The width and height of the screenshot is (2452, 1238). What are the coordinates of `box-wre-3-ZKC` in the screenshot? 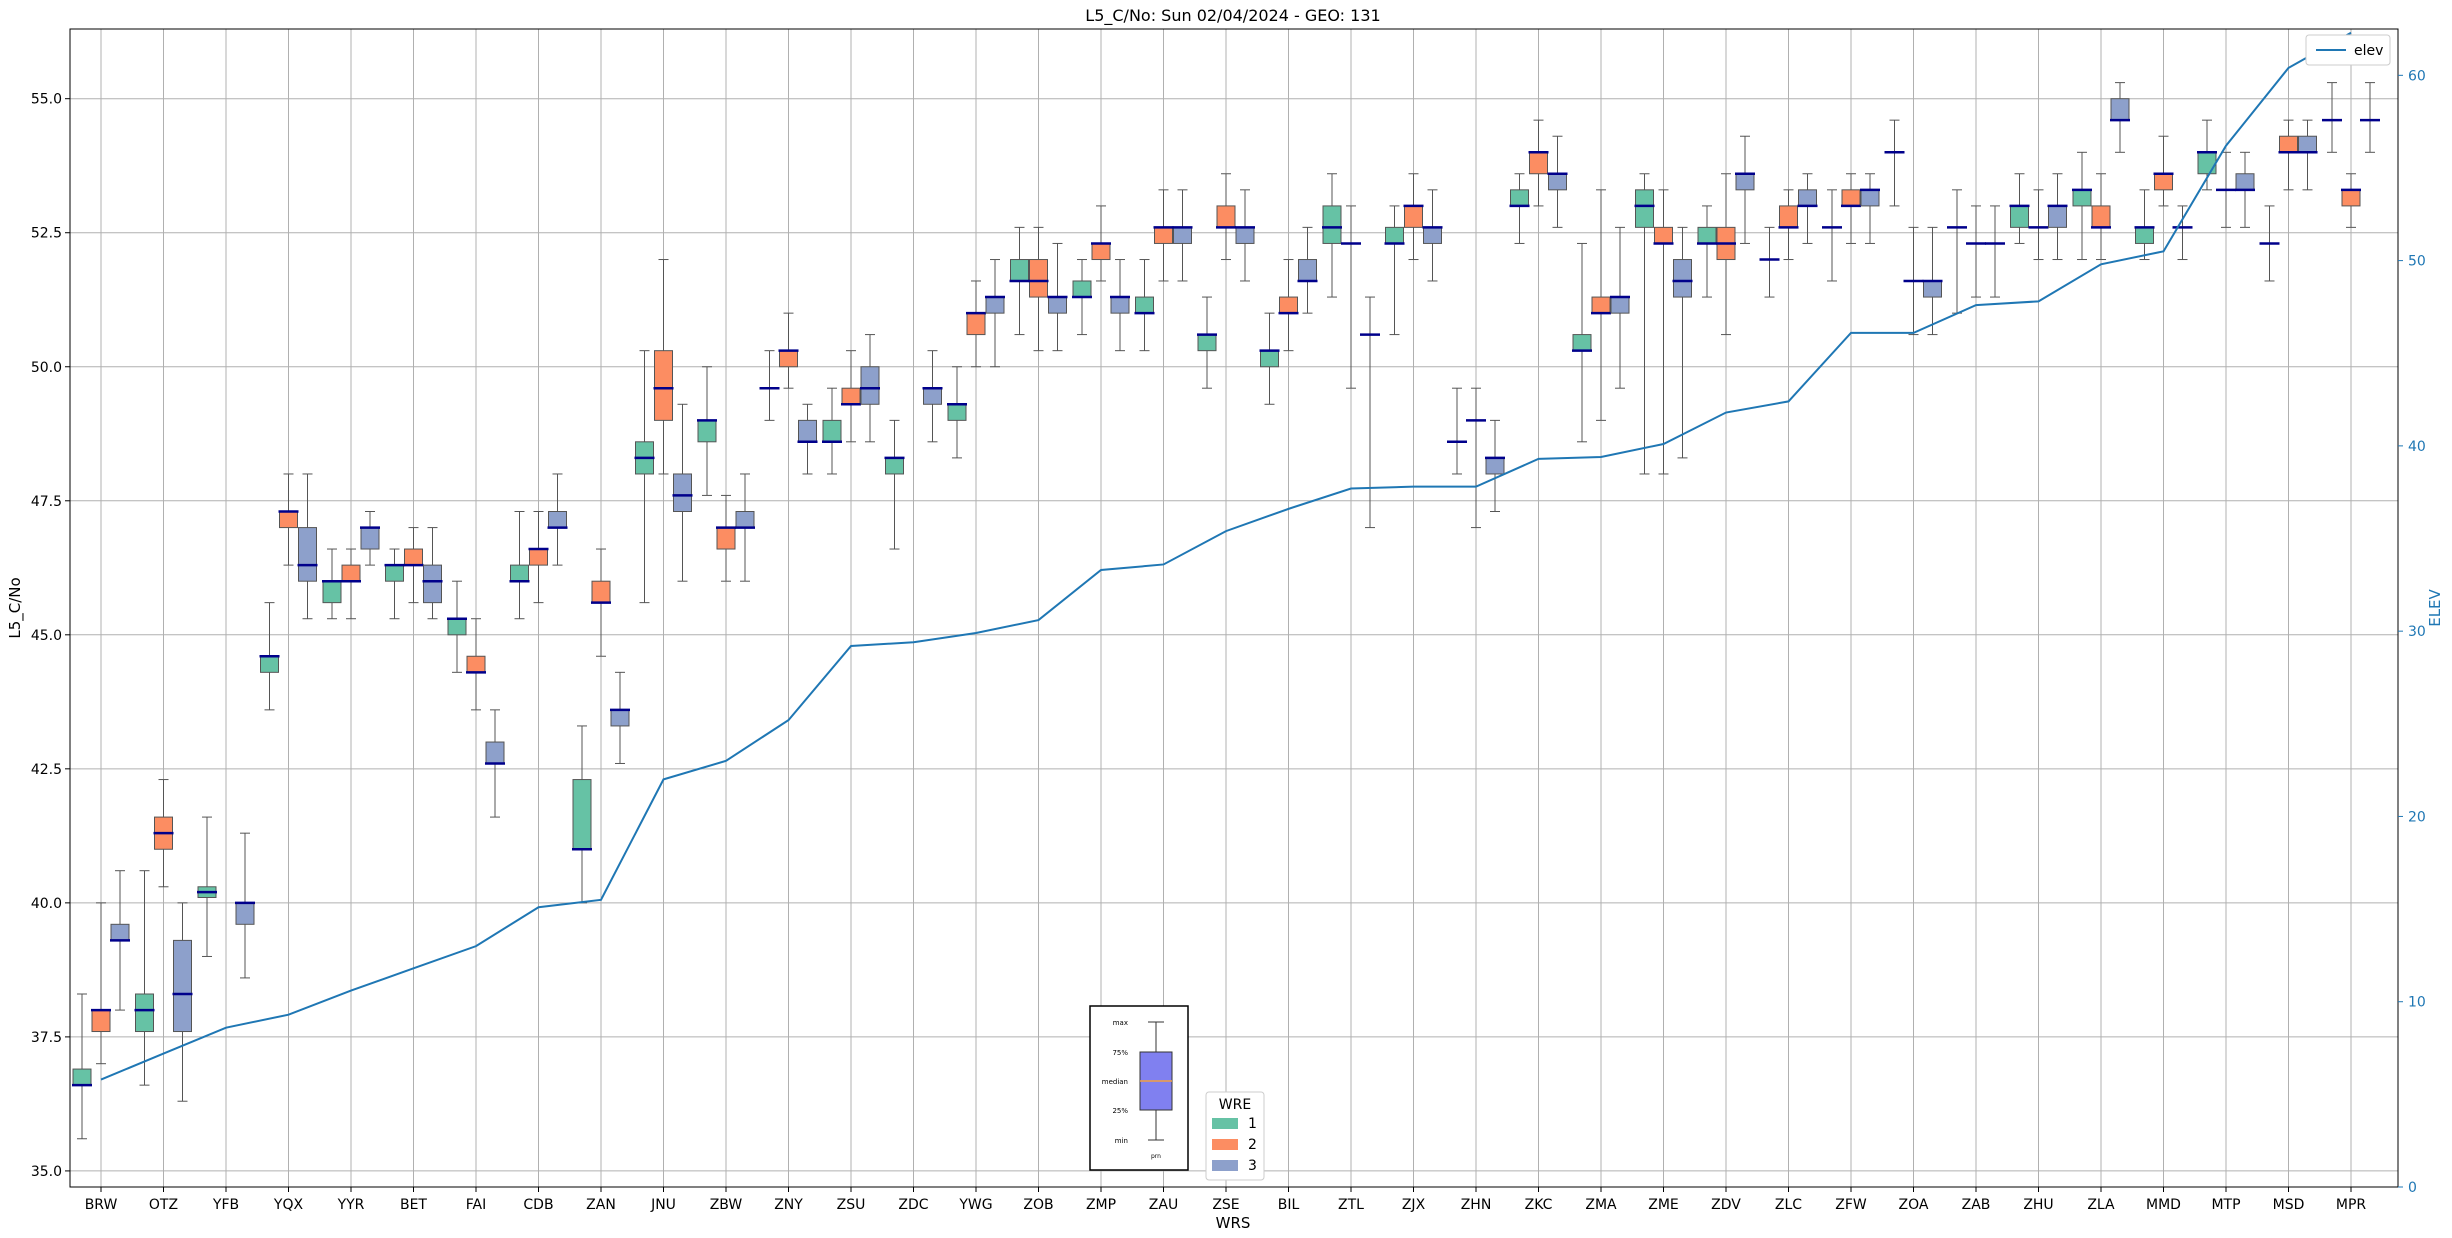 It's located at (1557, 181).